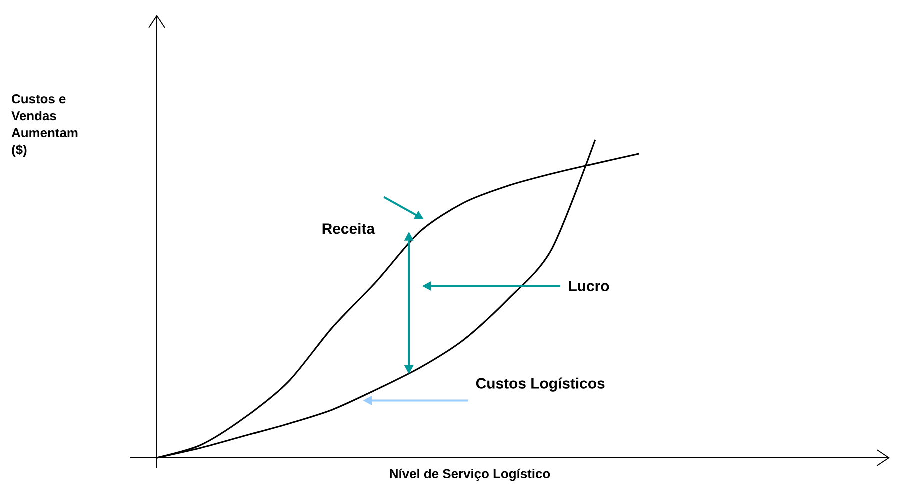  What do you see at coordinates (470, 475) in the screenshot?
I see `x-axis-title: Nível de Serviço Logístico` at bounding box center [470, 475].